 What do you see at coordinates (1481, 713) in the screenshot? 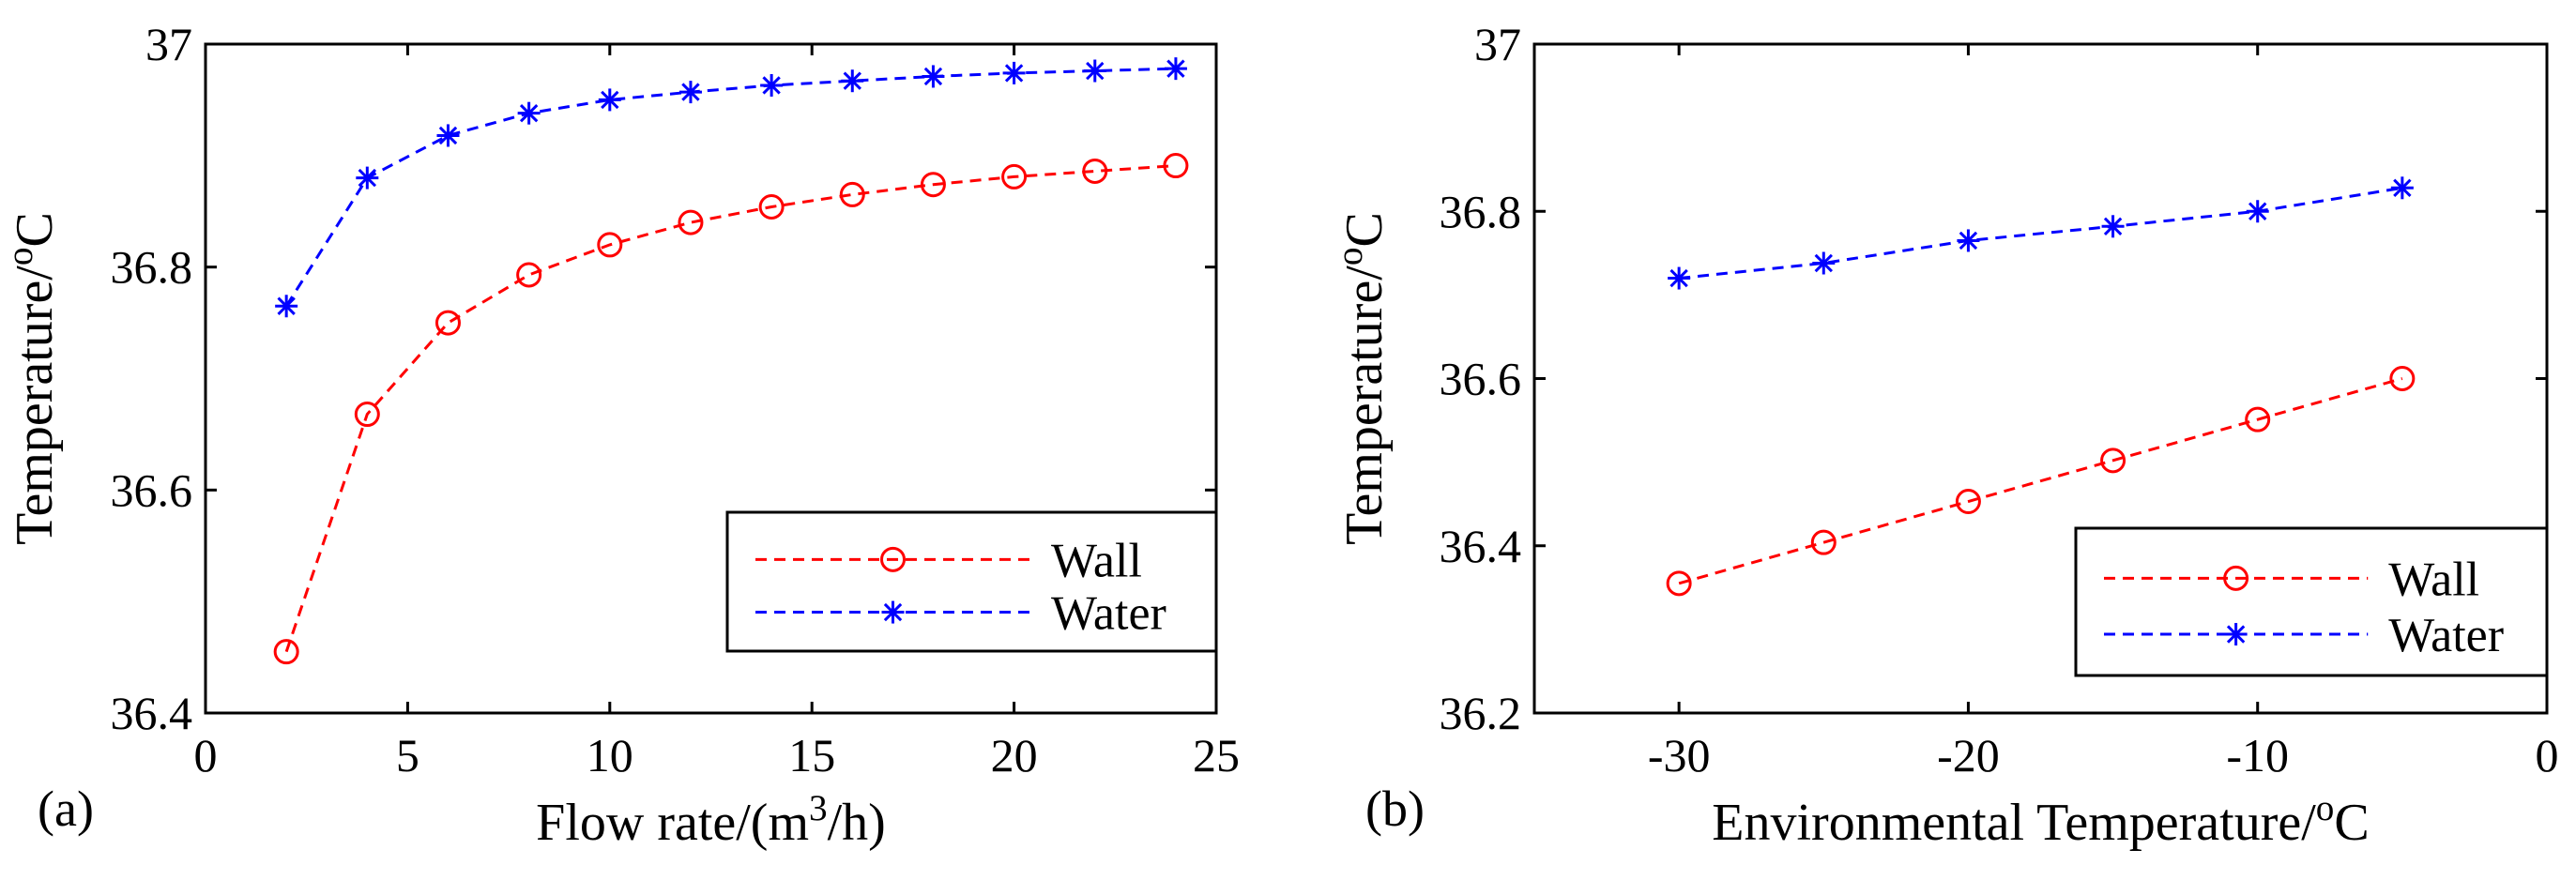
I see `y-tick-label: 36.2` at bounding box center [1481, 713].